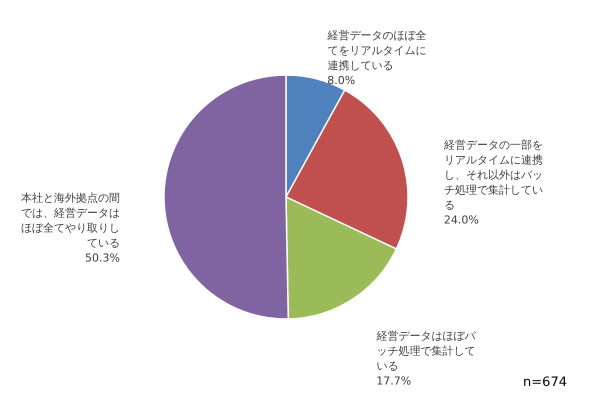  I want to click on data-label: 8.0%, so click(341, 81).